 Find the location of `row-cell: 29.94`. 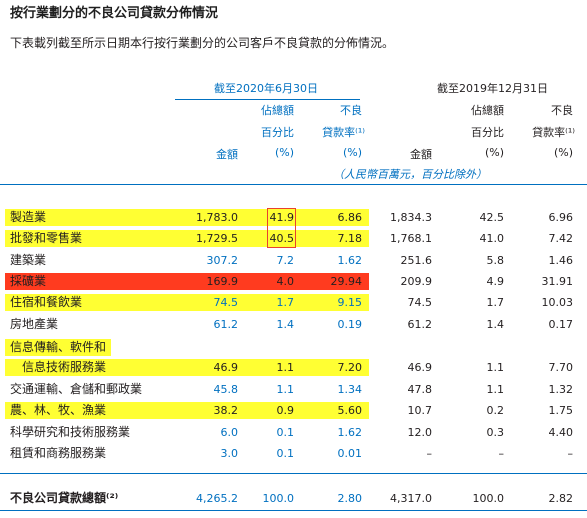

row-cell: 29.94 is located at coordinates (346, 281).